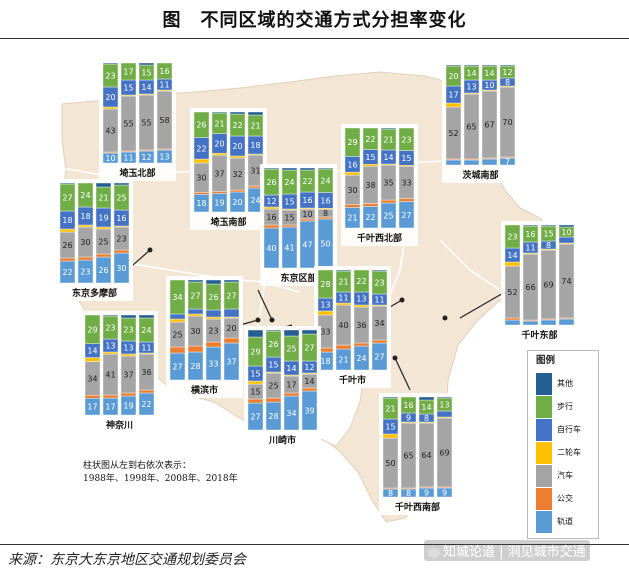 Image resolution: width=629 pixels, height=572 pixels. What do you see at coordinates (566, 476) in the screenshot?
I see `legend-item-car: 汽车` at bounding box center [566, 476].